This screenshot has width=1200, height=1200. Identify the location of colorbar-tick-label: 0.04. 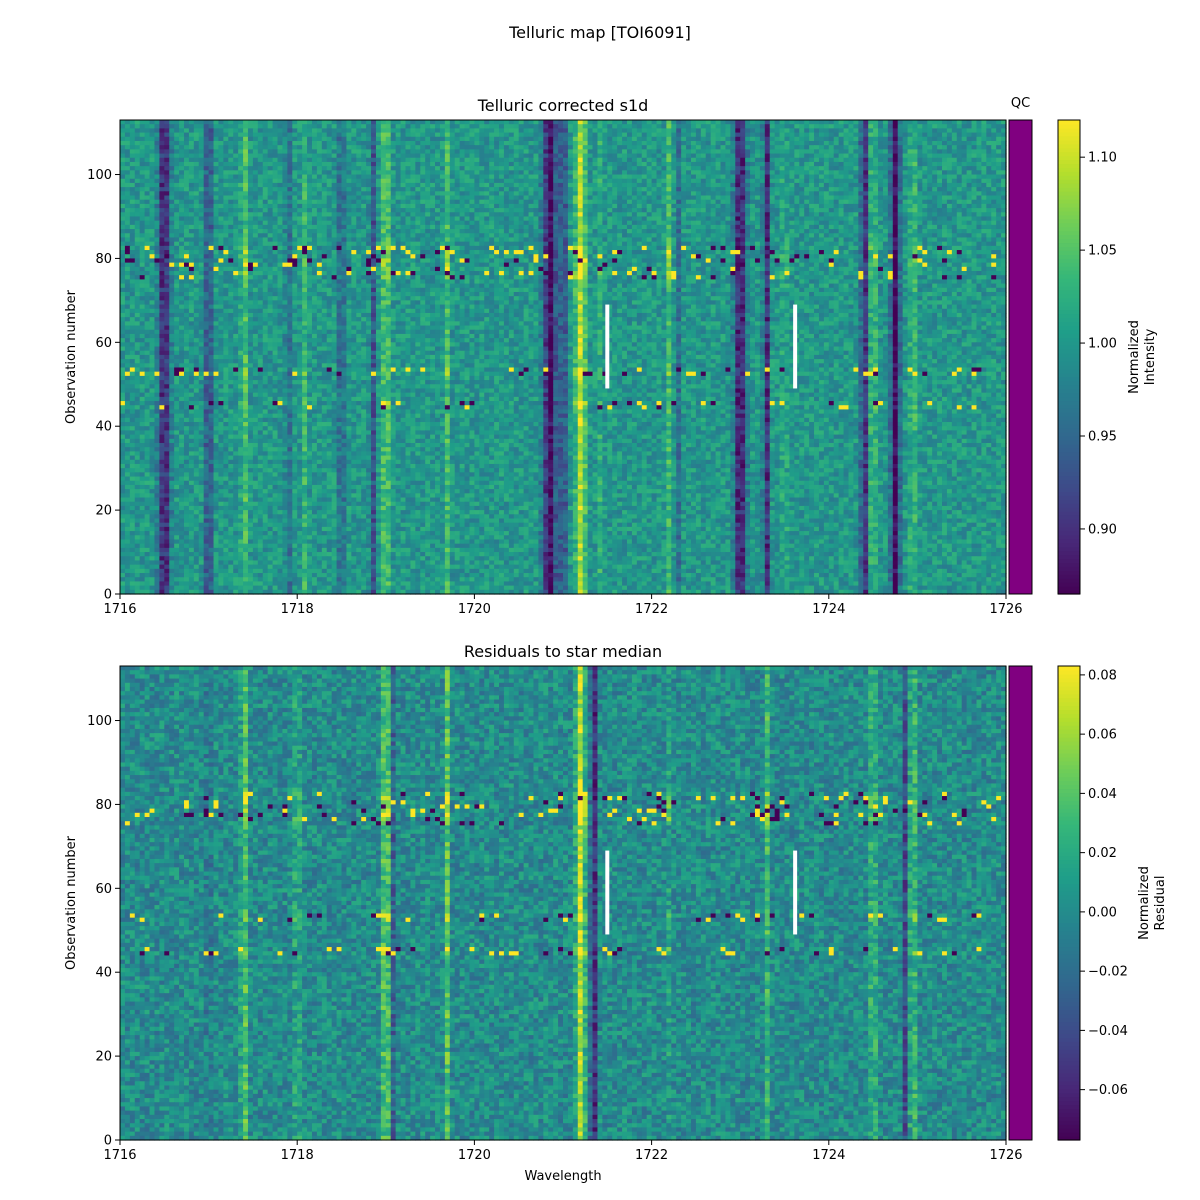
(1102, 794).